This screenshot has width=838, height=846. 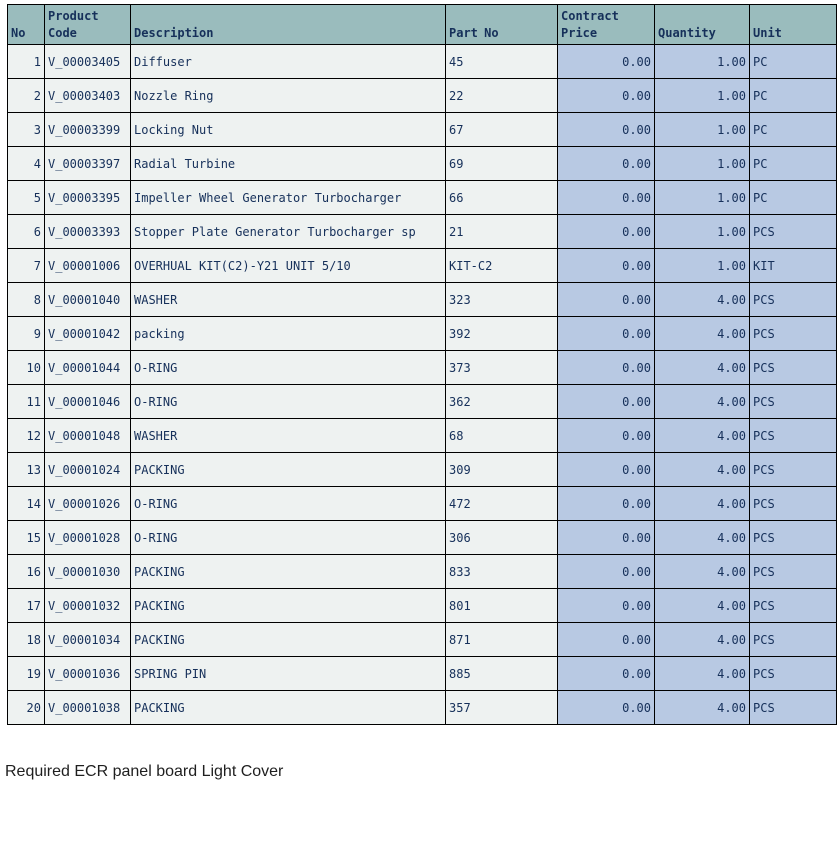 What do you see at coordinates (422, 129) in the screenshot?
I see `table-row: 3 V_00003399 Locking Nut 67 0.00 1.00 PC` at bounding box center [422, 129].